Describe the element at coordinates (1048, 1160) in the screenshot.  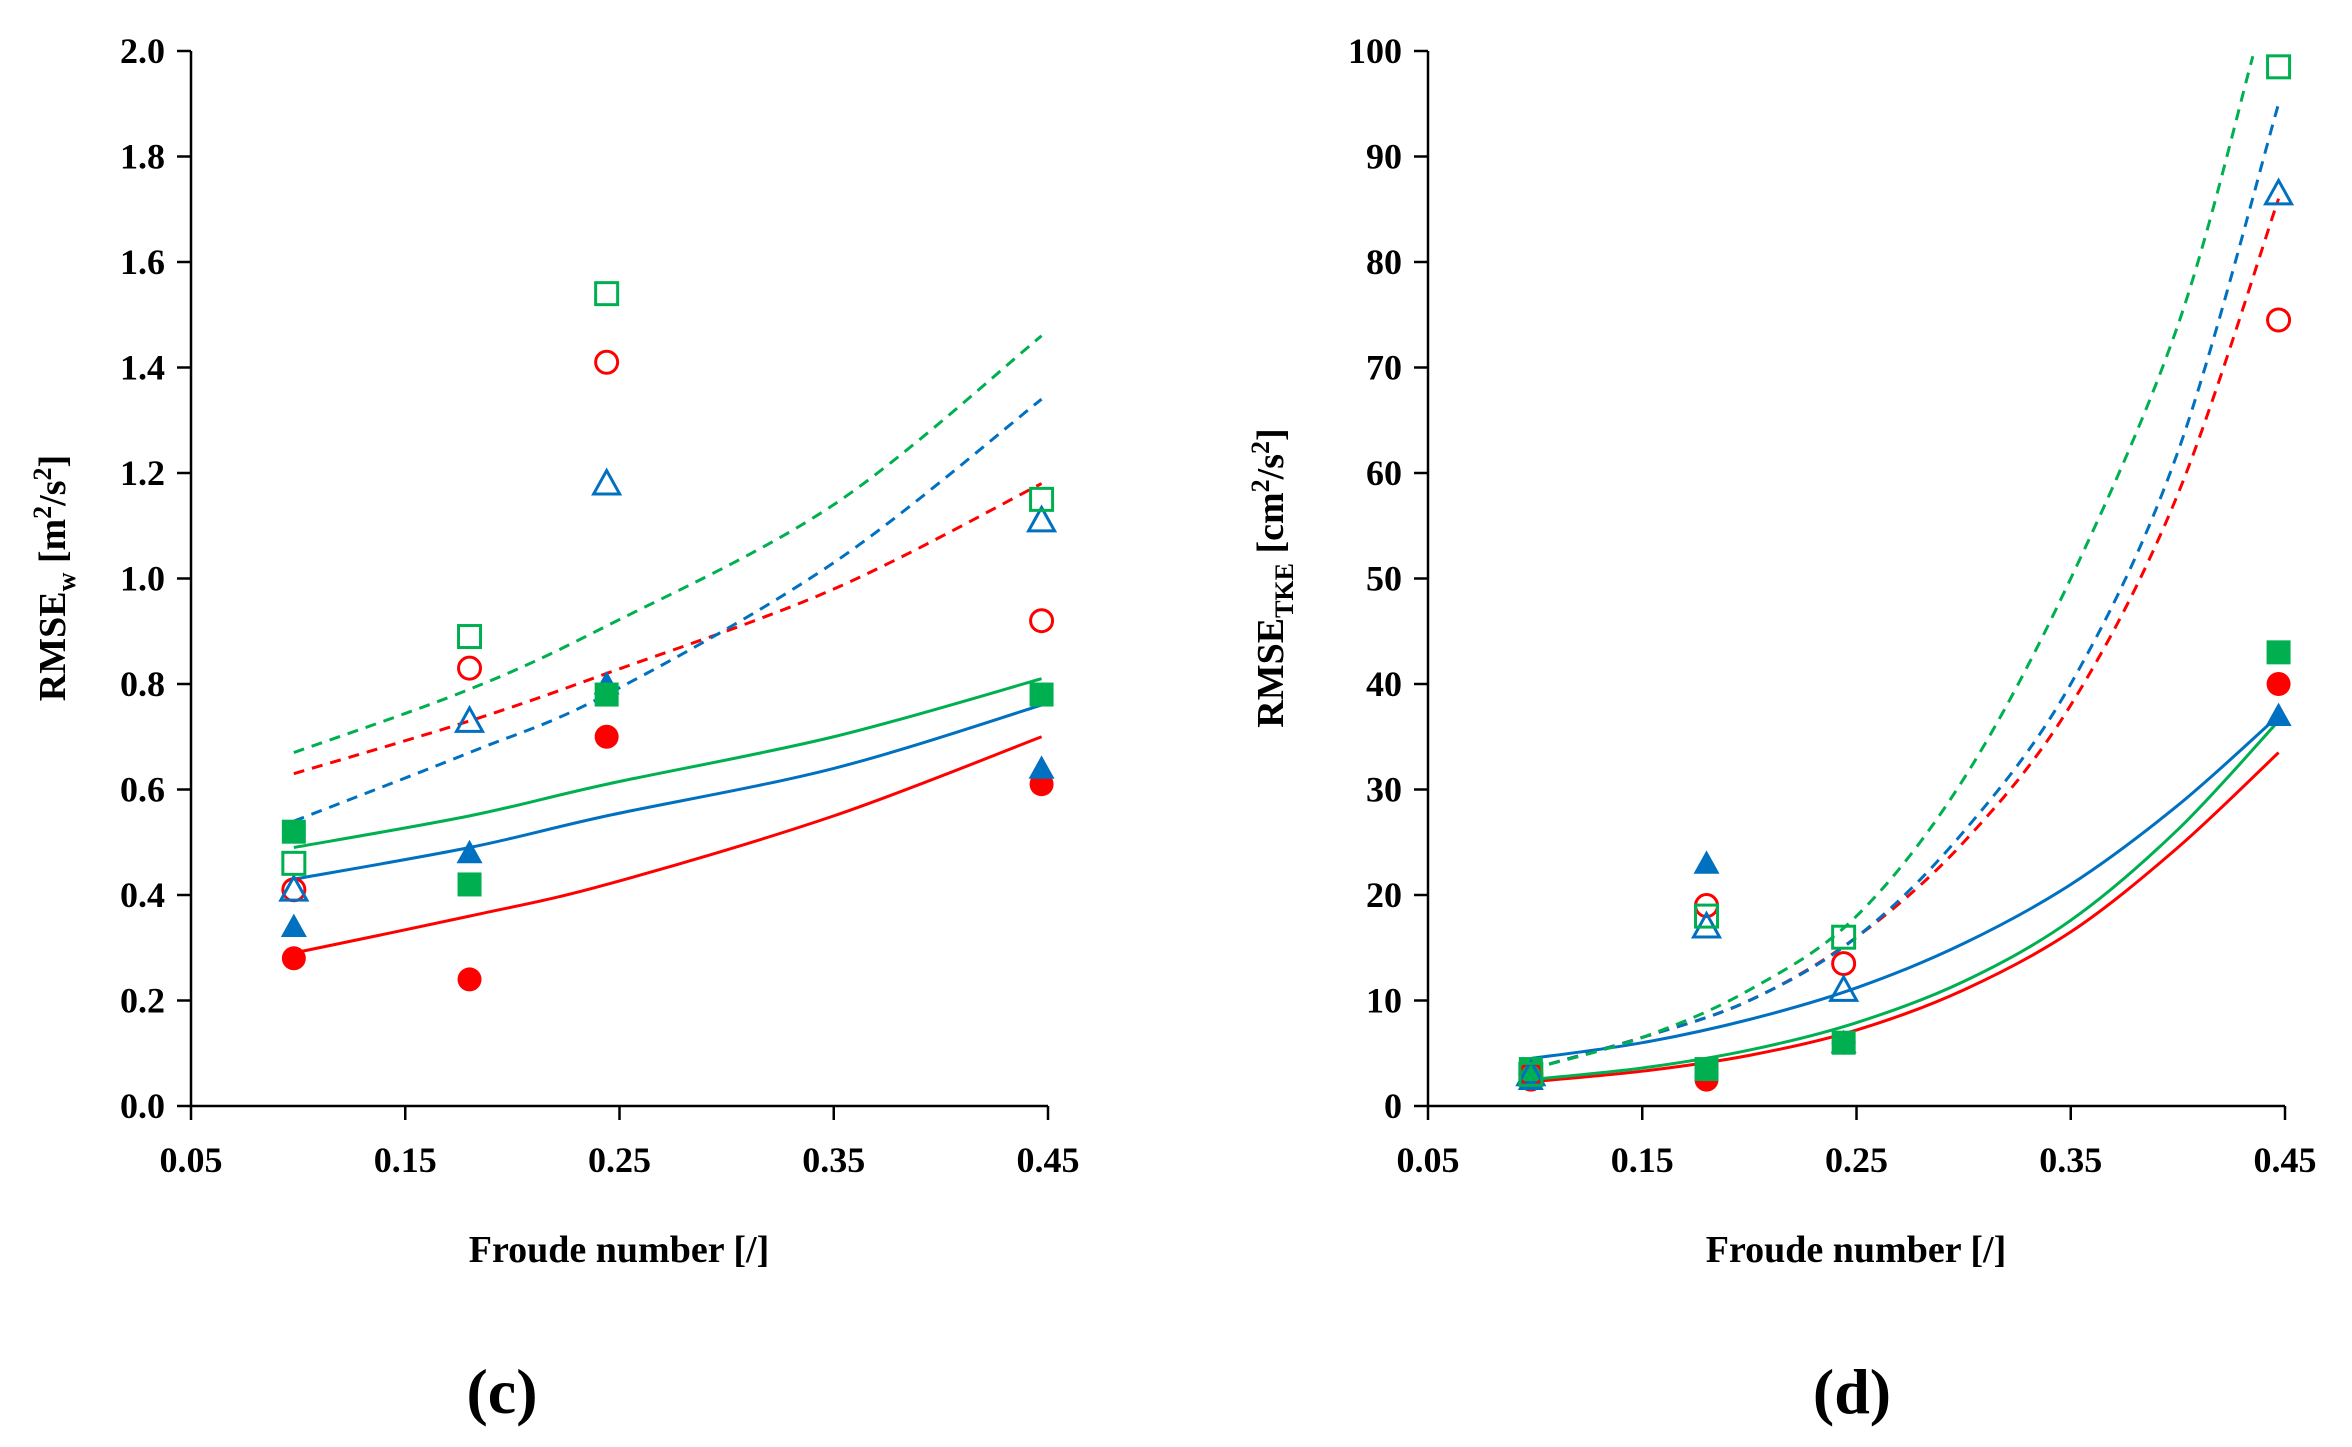
I see `panel-c-xtick-label: 0.45` at that location.